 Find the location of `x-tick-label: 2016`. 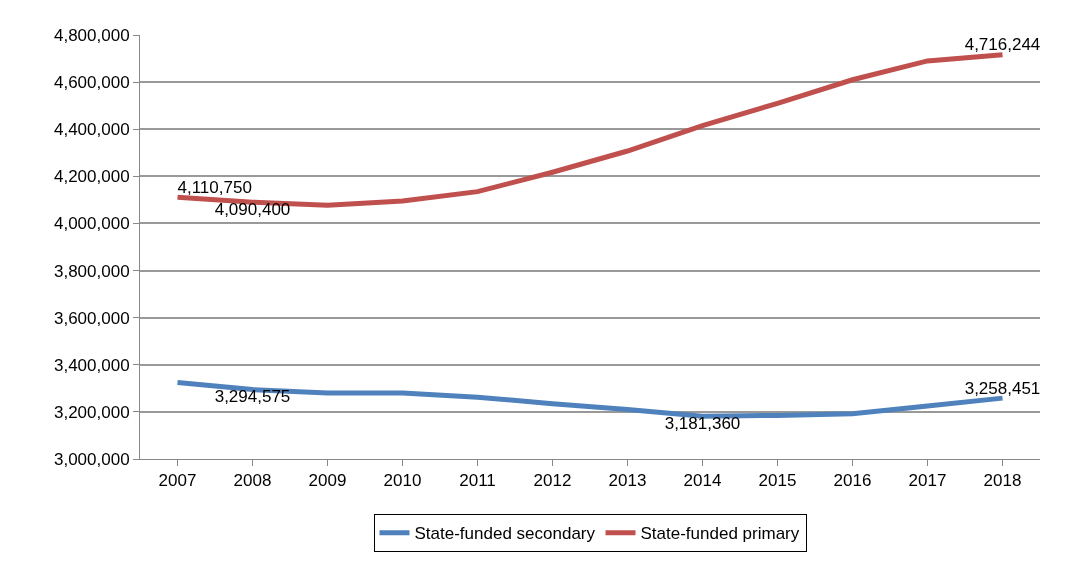

x-tick-label: 2016 is located at coordinates (852, 481).